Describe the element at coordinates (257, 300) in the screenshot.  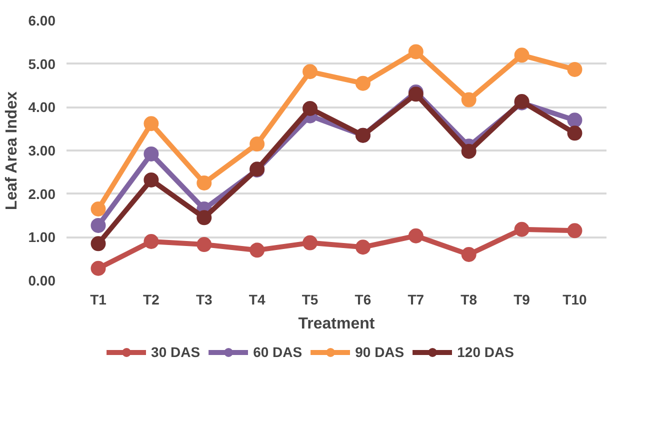
I see `x-tick-label: T4` at that location.